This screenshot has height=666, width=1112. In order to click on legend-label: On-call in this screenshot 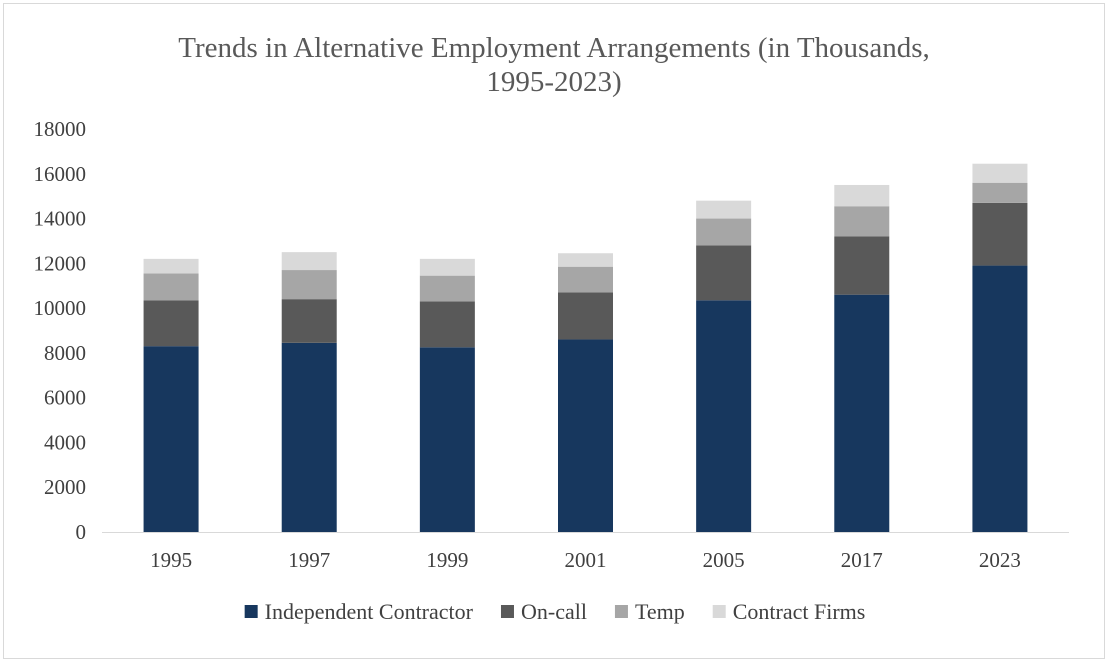, I will do `click(554, 611)`.